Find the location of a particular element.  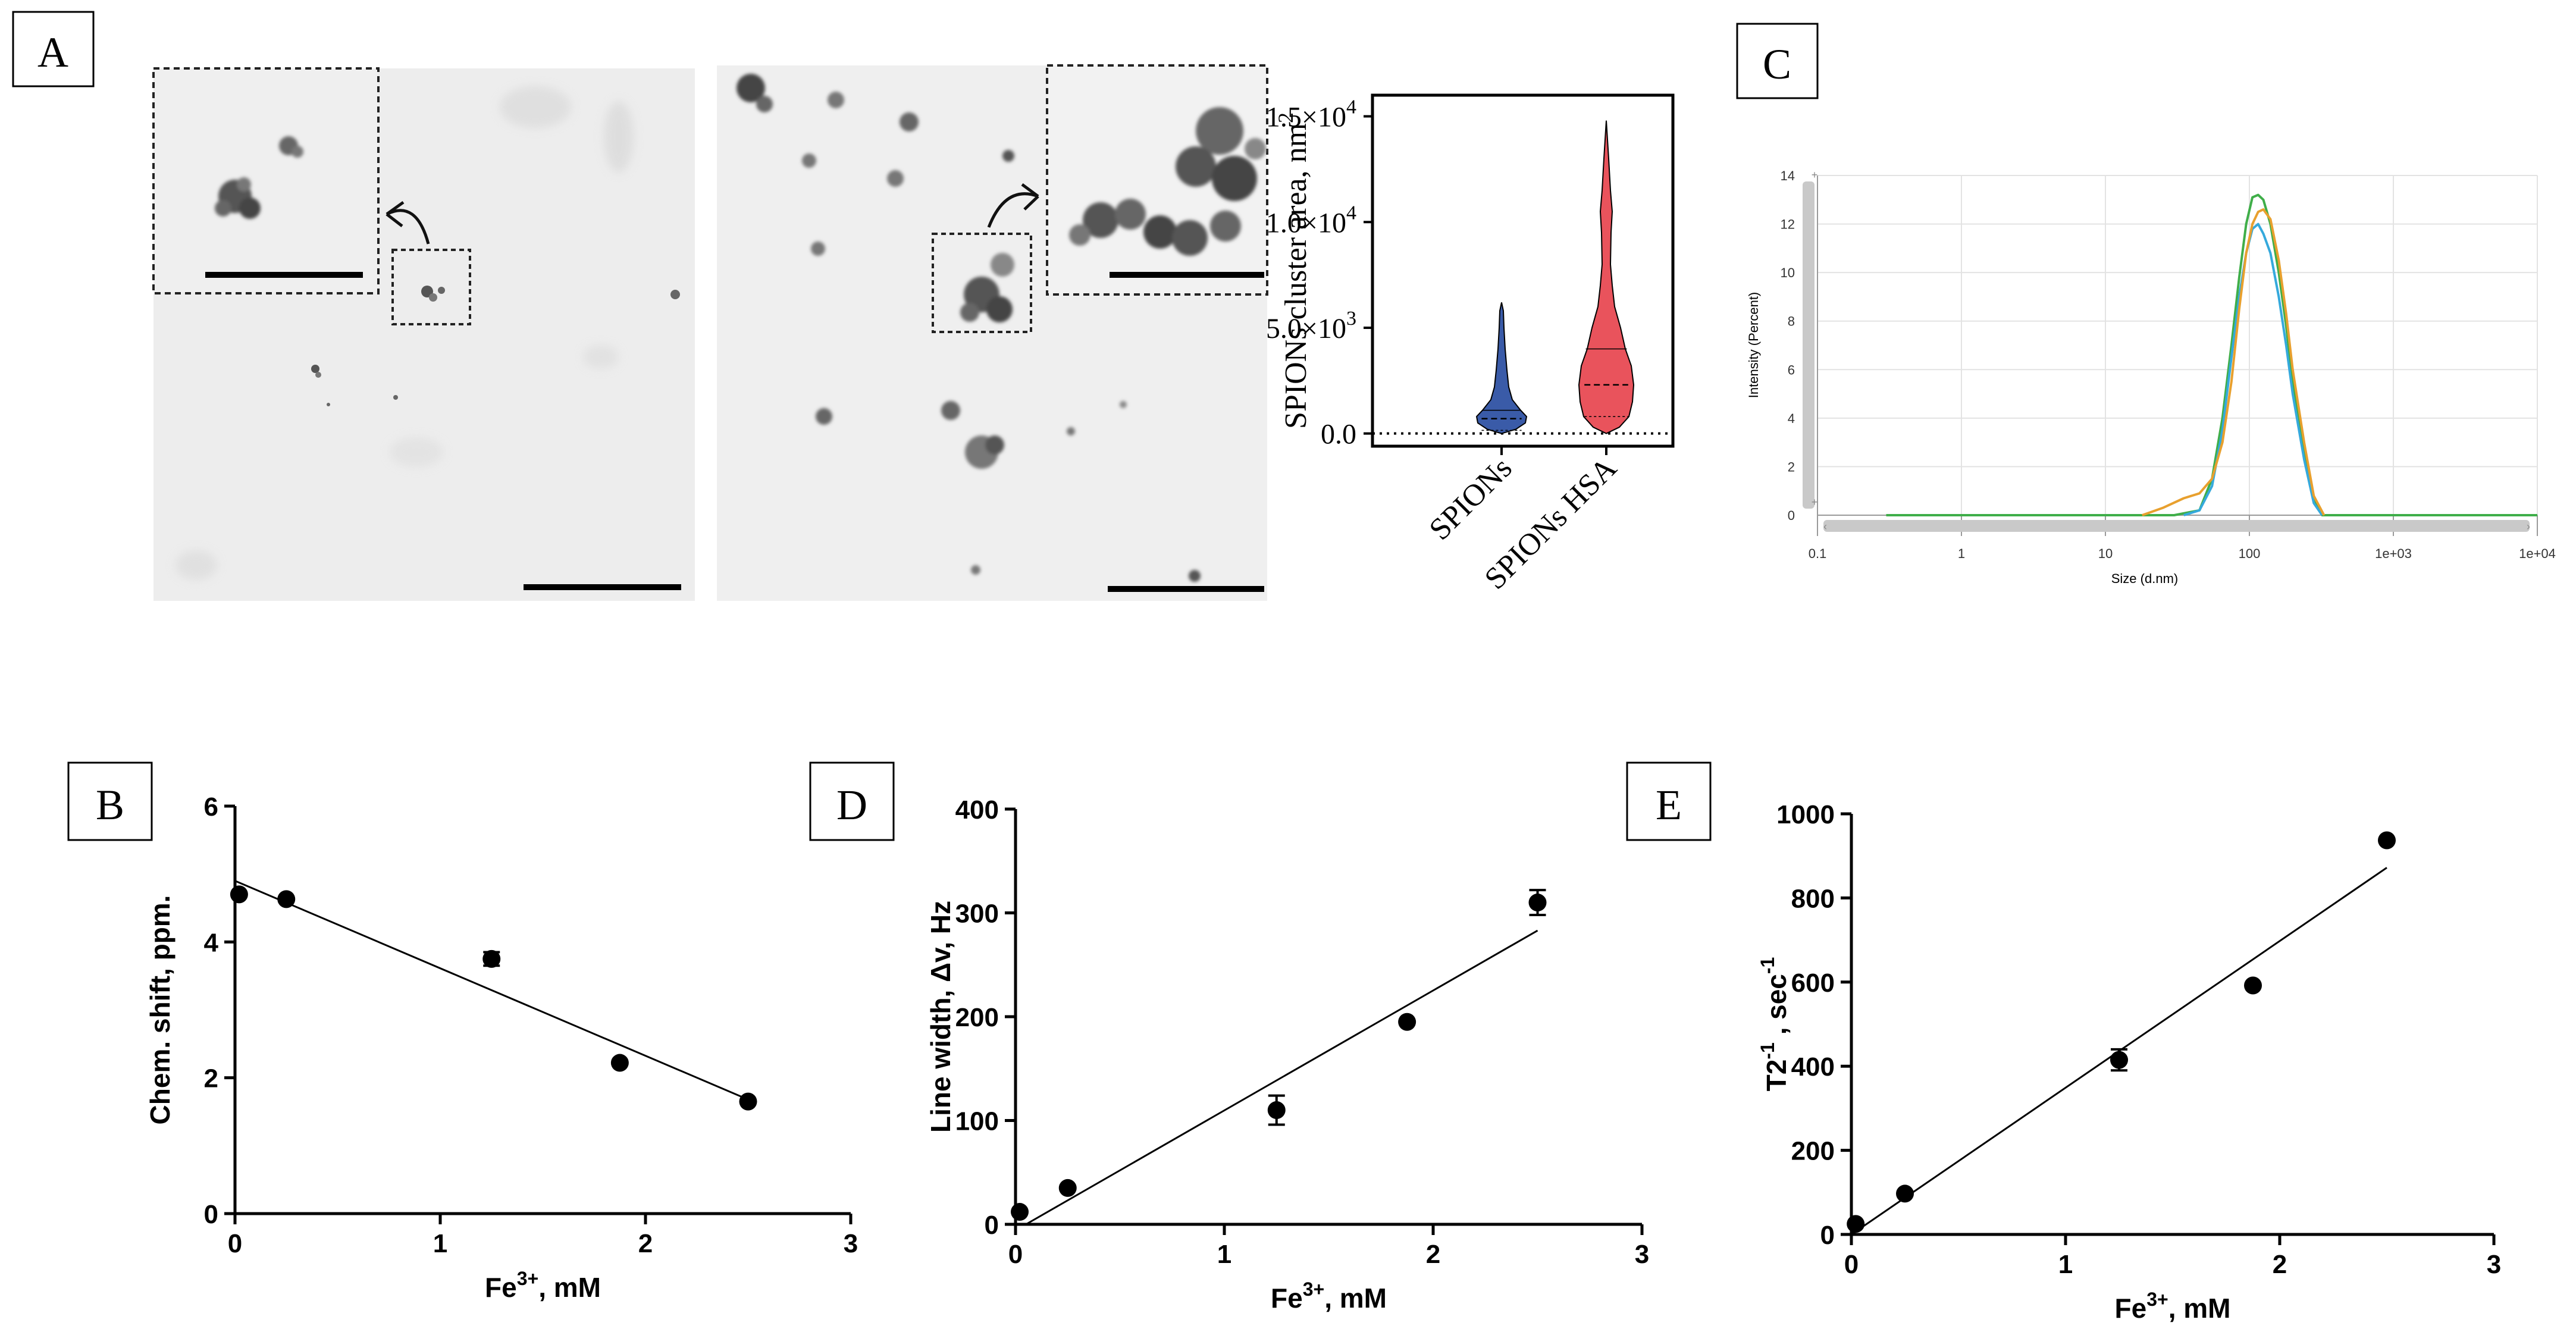

y-axis-label: Intensity (Percent) is located at coordinates (1754, 345).